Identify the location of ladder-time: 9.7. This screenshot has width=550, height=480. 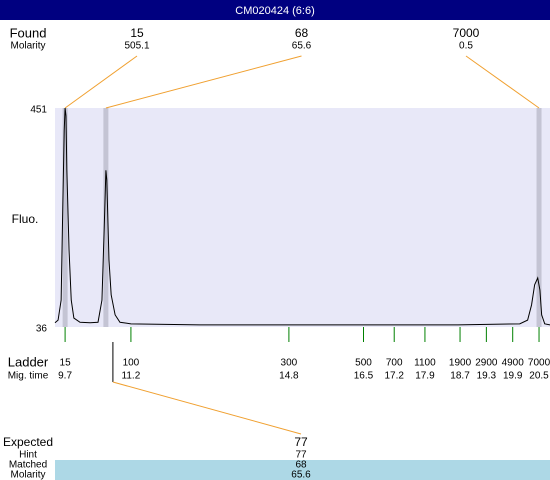
(65, 376).